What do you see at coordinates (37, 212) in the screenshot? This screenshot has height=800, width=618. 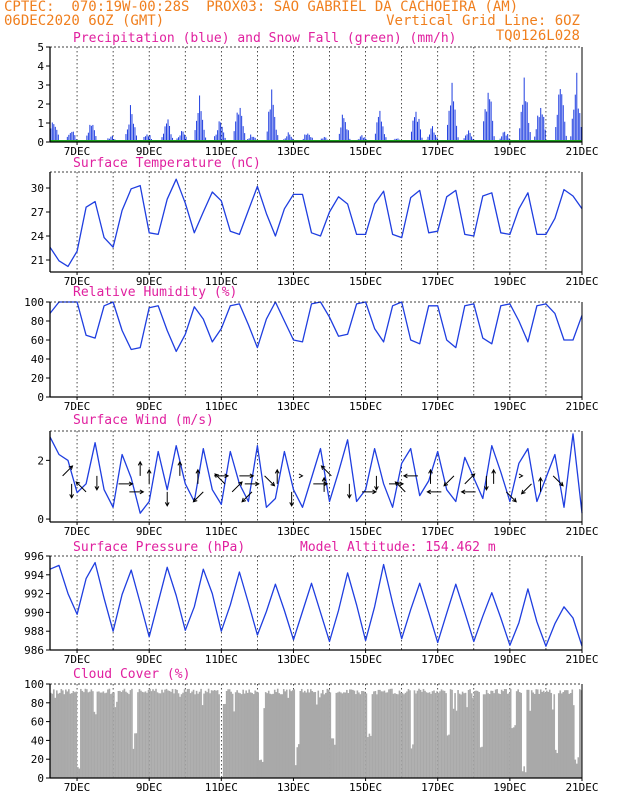 I see `y-tick-label: 27` at bounding box center [37, 212].